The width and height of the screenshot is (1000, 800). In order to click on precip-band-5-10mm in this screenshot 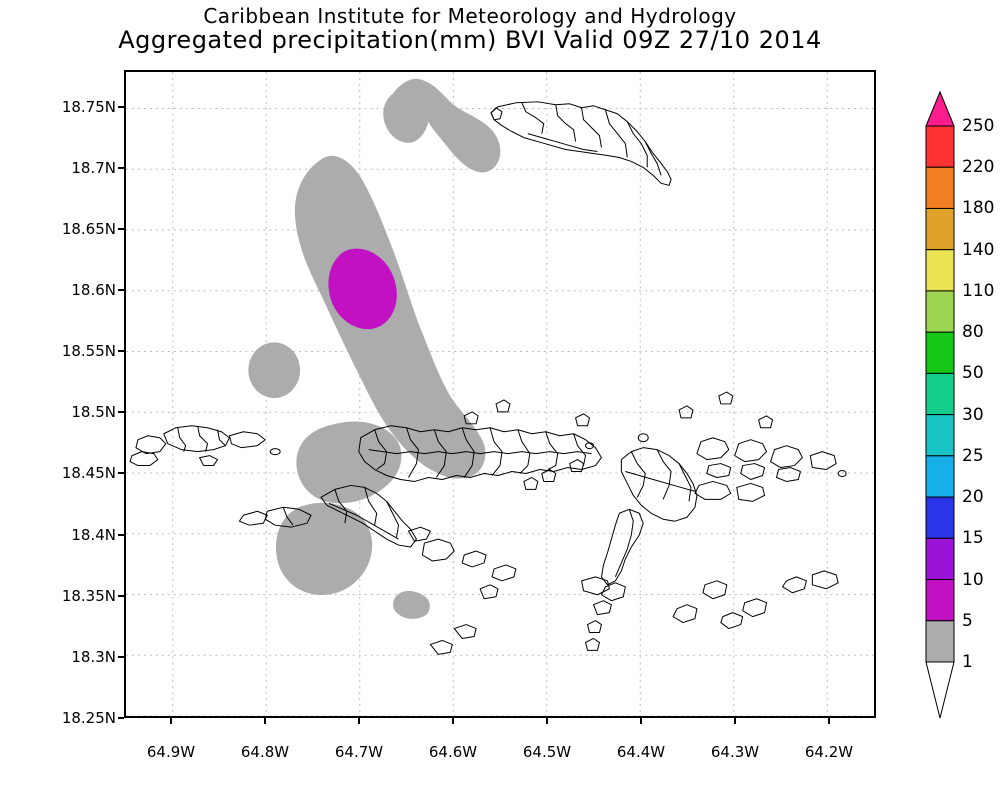, I will do `click(362, 289)`.